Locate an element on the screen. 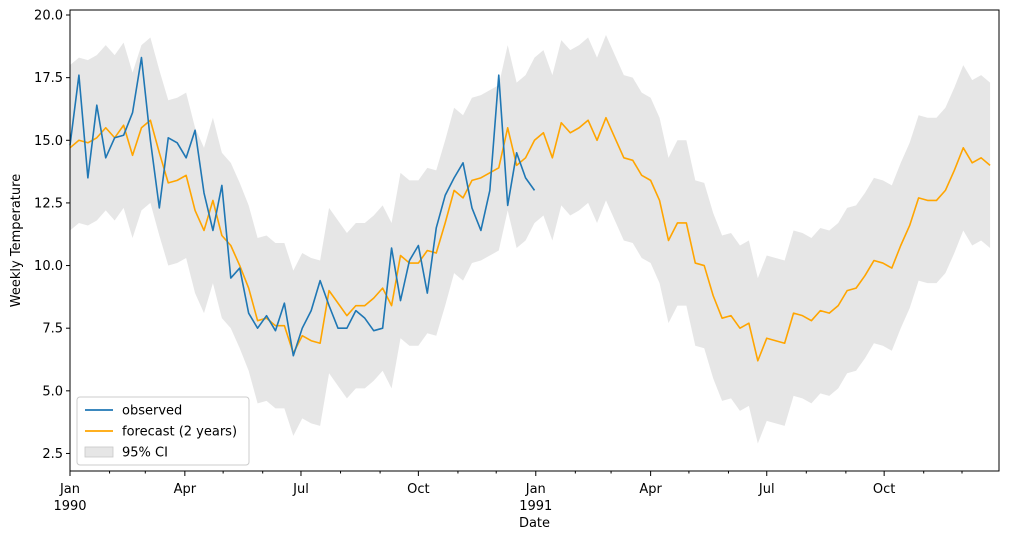 The image size is (1010, 541). y-tick-label: 5.0 is located at coordinates (52, 391).